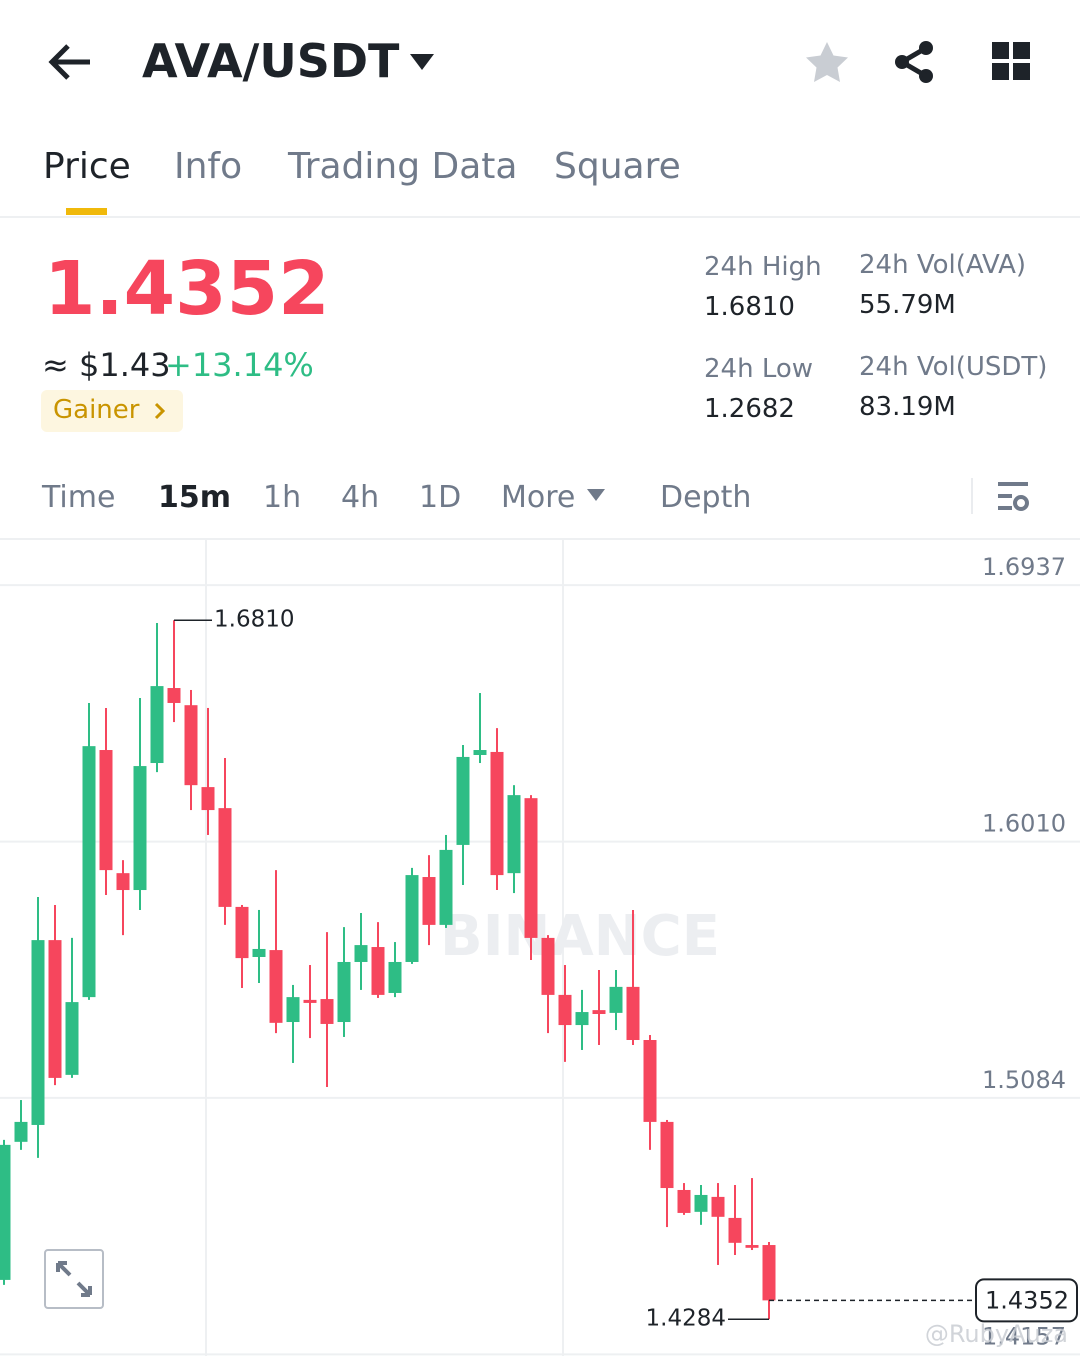 This screenshot has width=1080, height=1356. Describe the element at coordinates (972, 496) in the screenshot. I see `separator` at that location.